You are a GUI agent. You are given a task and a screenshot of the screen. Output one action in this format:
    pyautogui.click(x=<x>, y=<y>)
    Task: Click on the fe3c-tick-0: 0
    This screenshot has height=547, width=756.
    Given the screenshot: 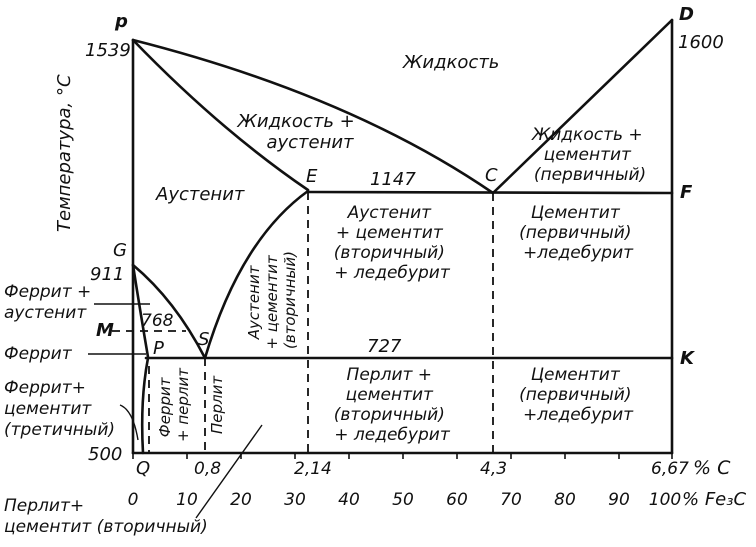 What is the action you would take?
    pyautogui.click(x=133, y=500)
    